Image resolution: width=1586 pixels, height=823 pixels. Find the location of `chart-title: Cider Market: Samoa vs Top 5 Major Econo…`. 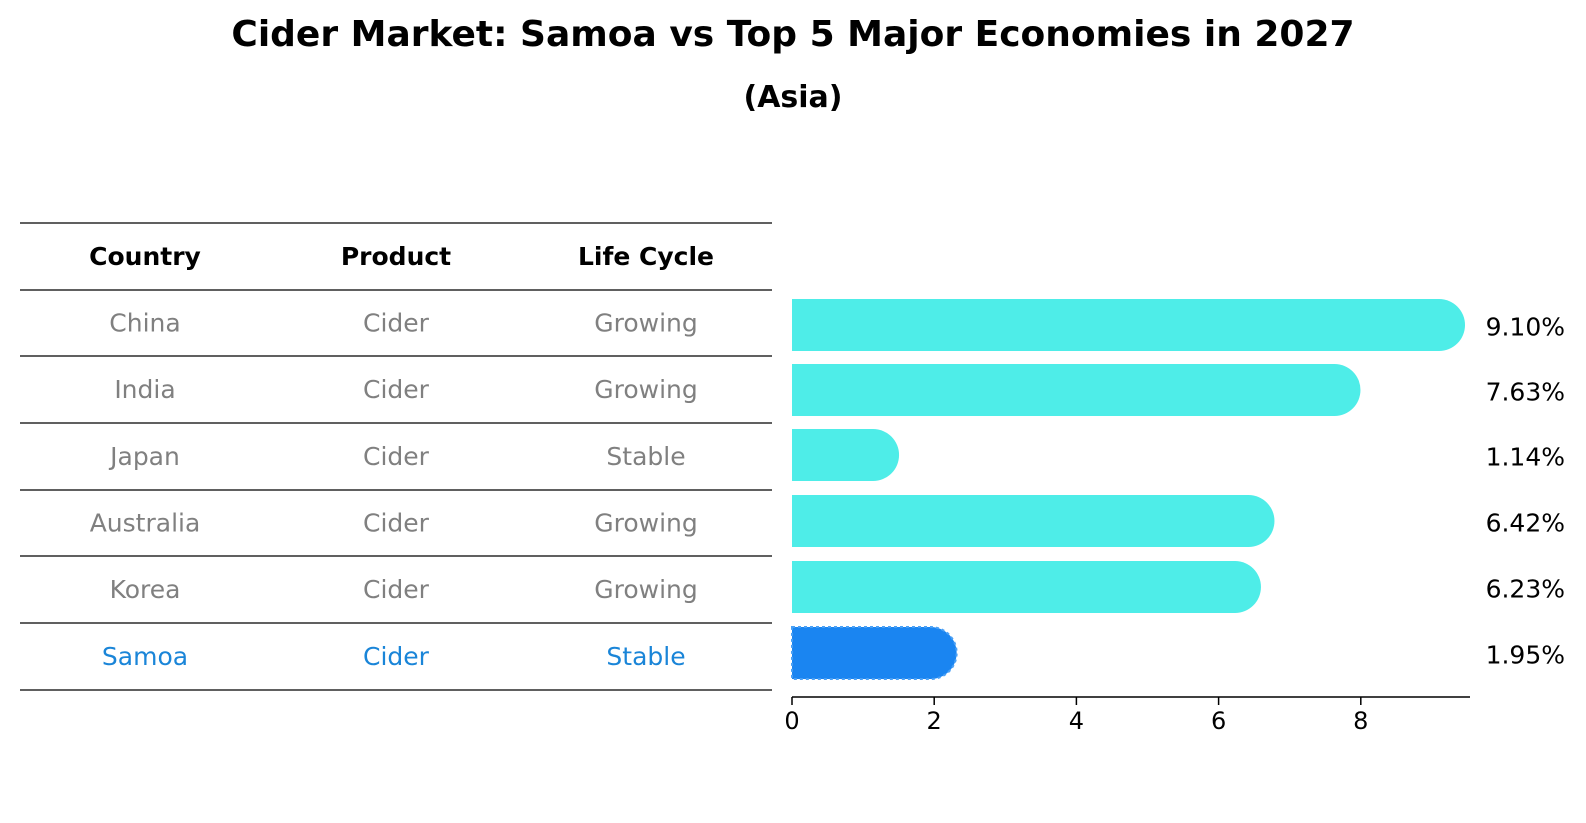

chart-title: Cider Market: Samoa vs Top 5 Major Econo… is located at coordinates (793, 34).